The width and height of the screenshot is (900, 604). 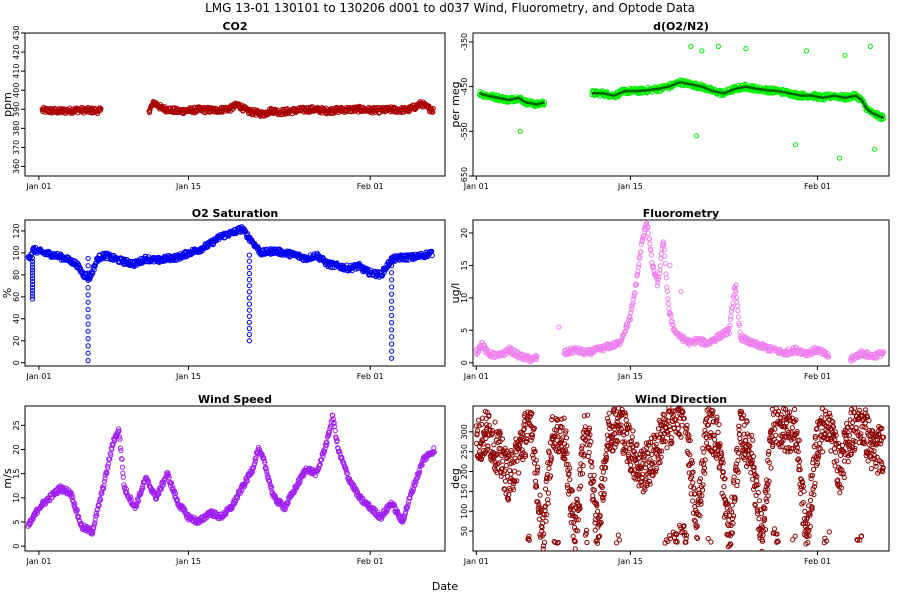 I want to click on co2-x-tick-label: Jan 15, so click(x=188, y=186).